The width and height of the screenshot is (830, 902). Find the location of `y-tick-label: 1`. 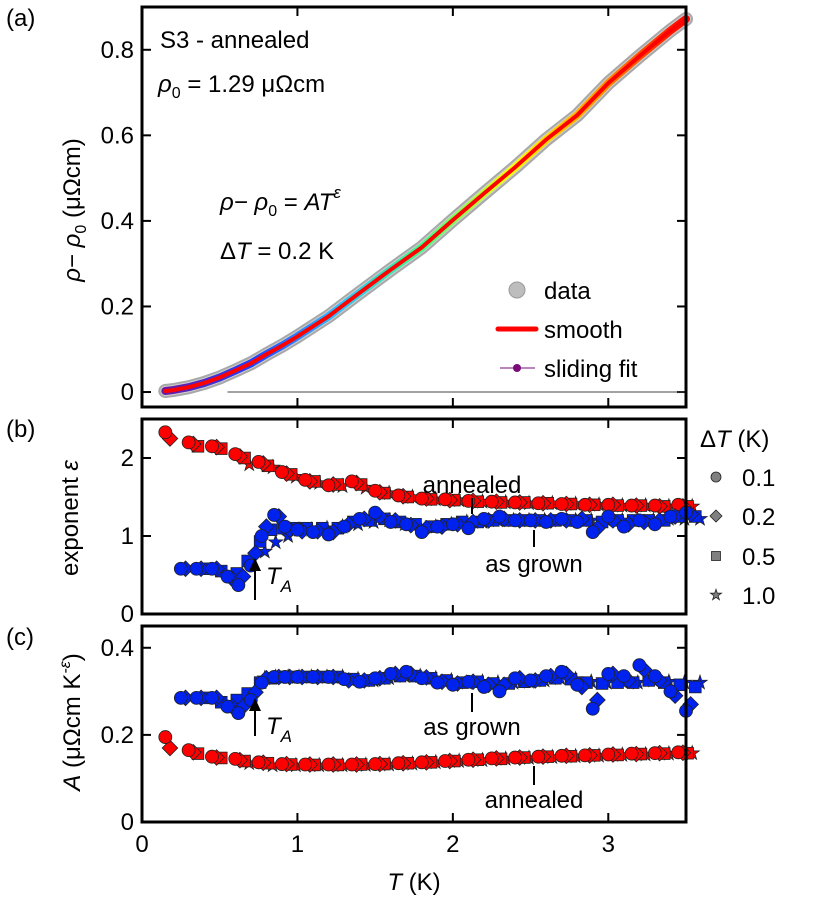

y-tick-label: 1 is located at coordinates (127, 536).